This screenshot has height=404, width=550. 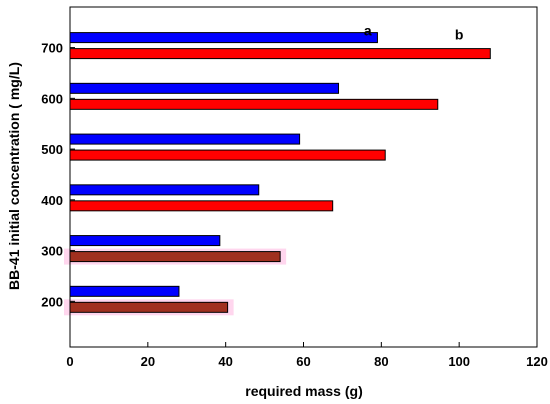 What do you see at coordinates (58, 175) in the screenshot?
I see `y-axis-ticks: 200 300 400 500 600 700` at bounding box center [58, 175].